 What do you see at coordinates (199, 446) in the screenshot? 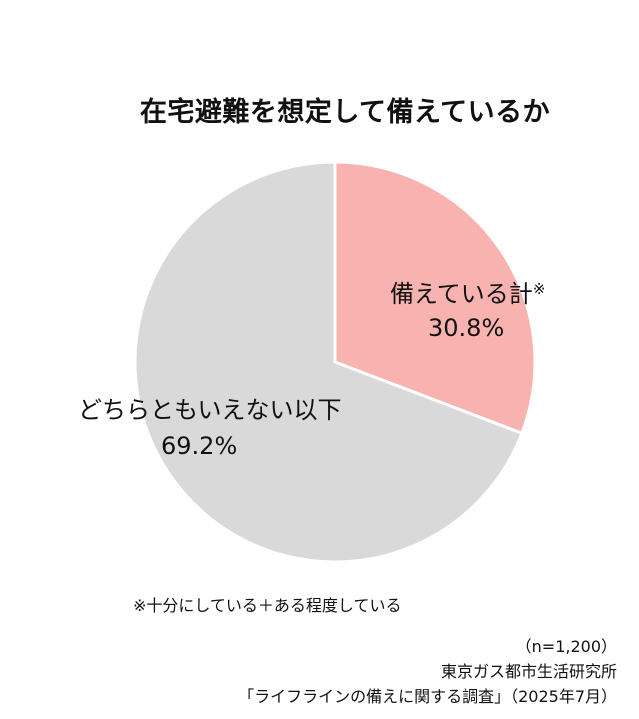
I see `slice-value-undecided: 69.2%` at bounding box center [199, 446].